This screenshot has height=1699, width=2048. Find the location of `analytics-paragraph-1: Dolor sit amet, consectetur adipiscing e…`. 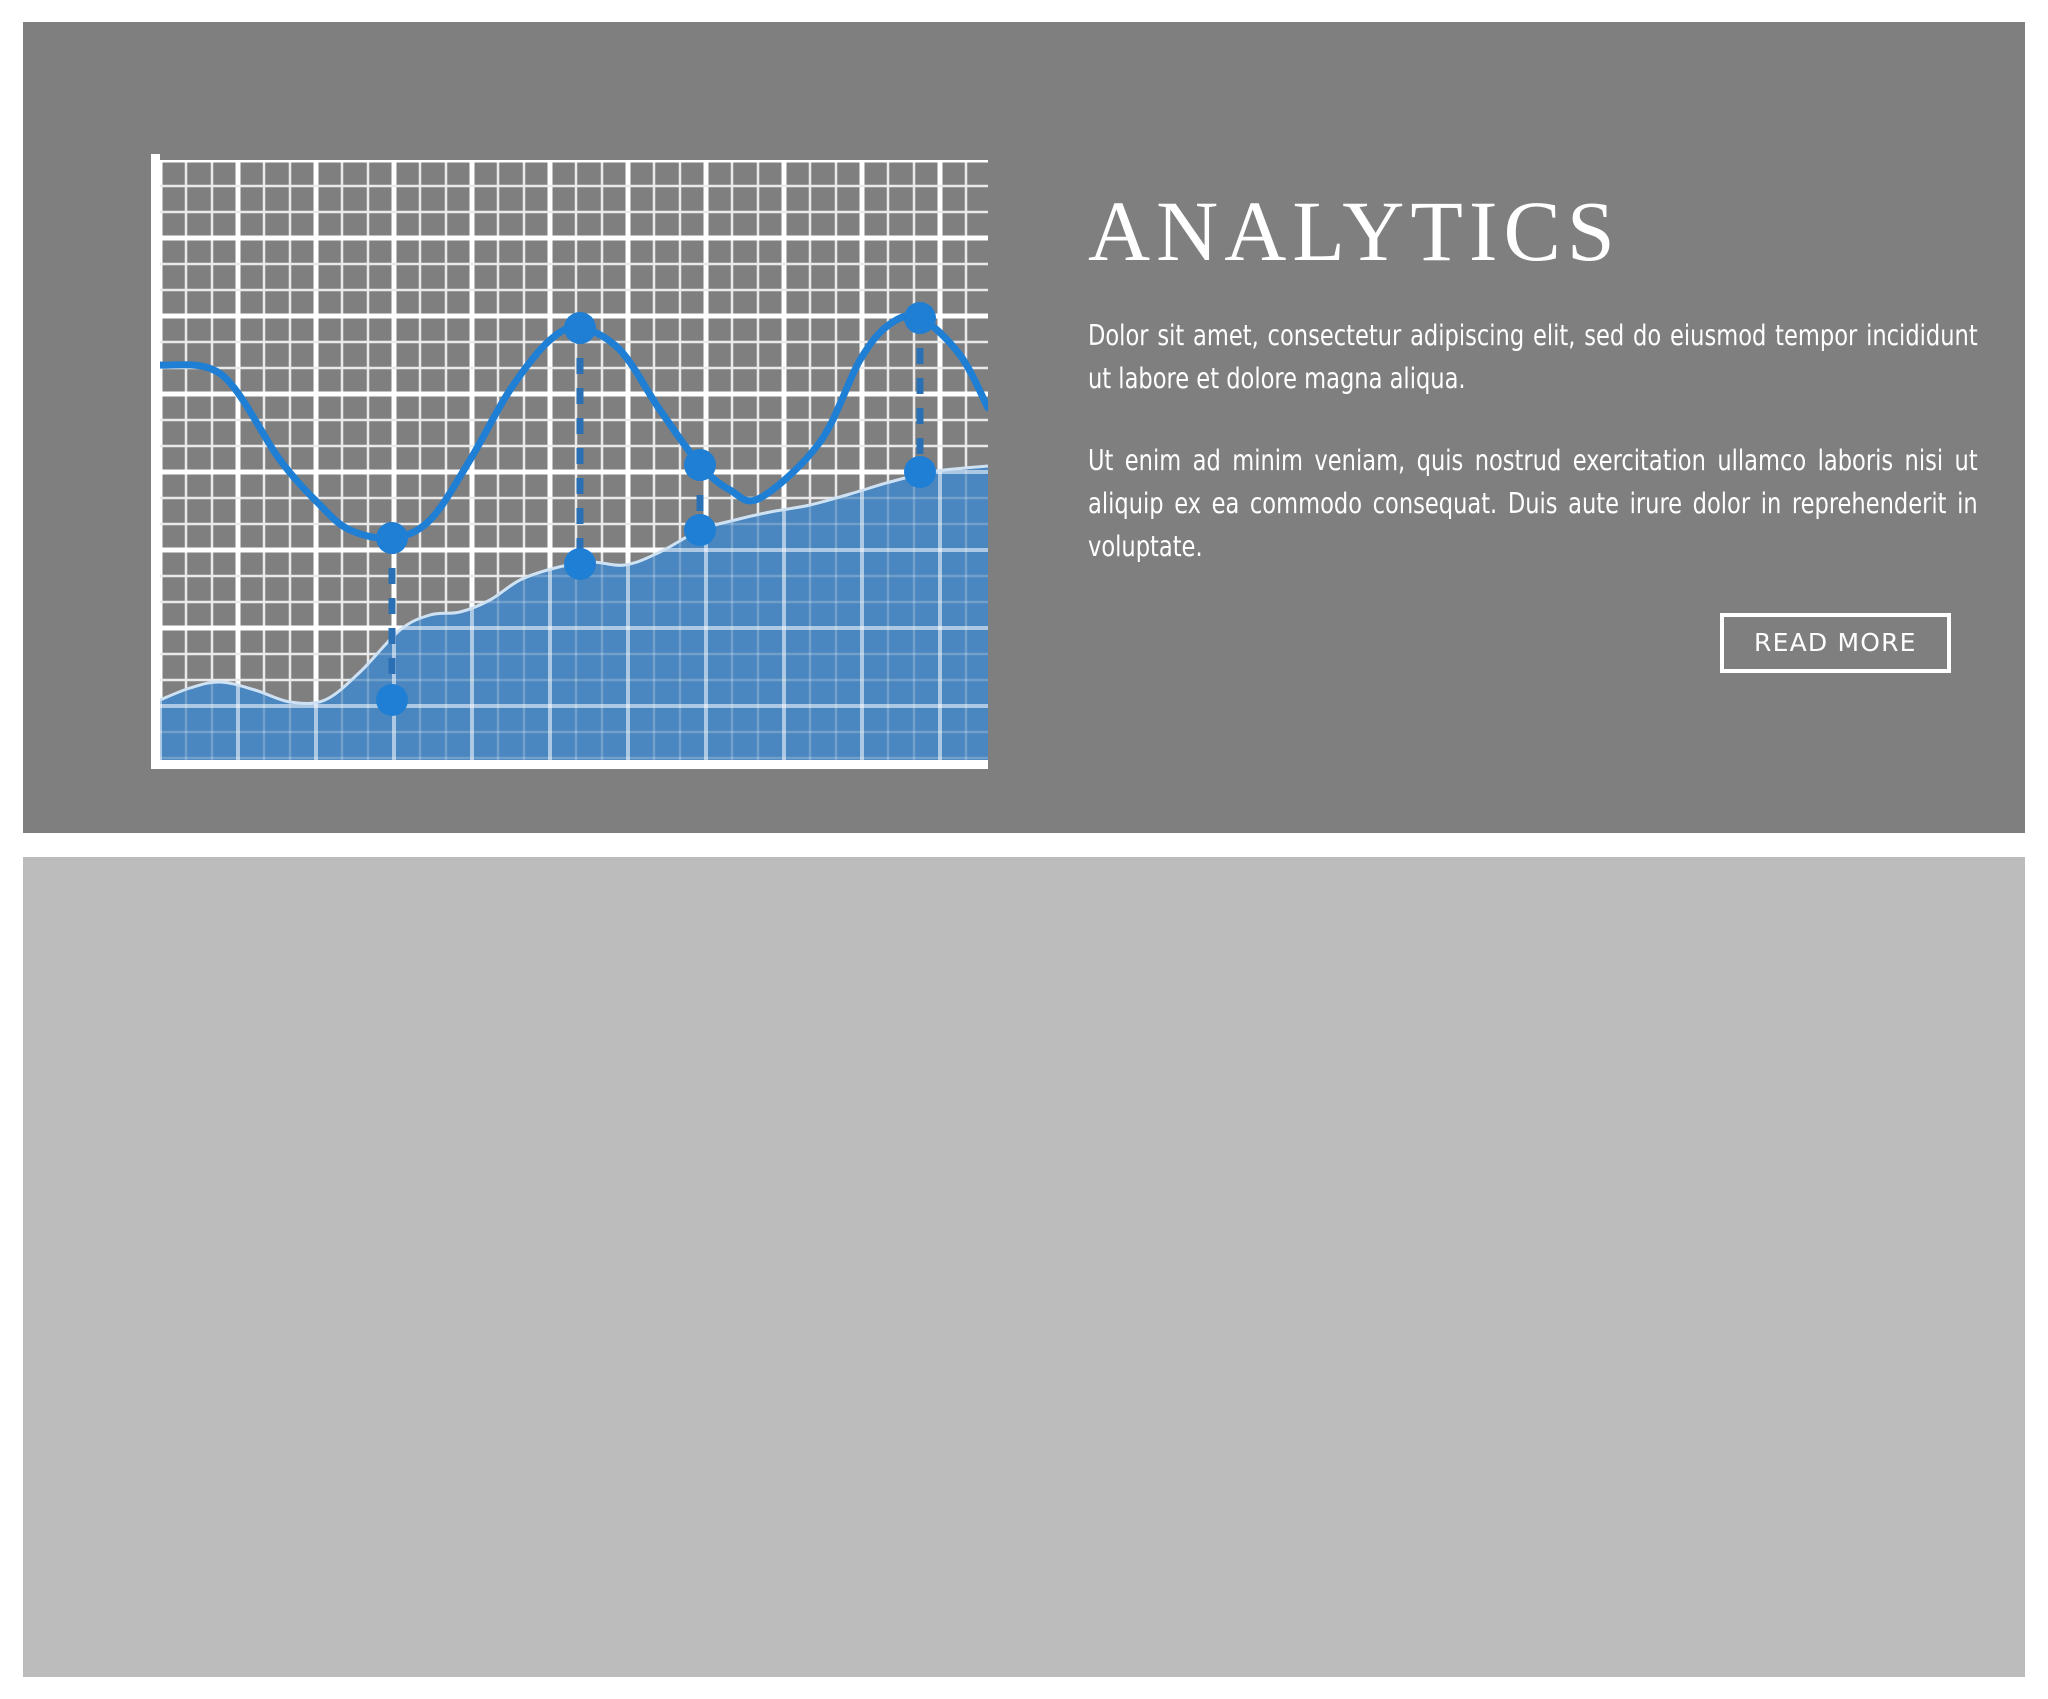

analytics-paragraph-1: Dolor sit amet, consectetur adipiscing e… is located at coordinates (1533, 357).